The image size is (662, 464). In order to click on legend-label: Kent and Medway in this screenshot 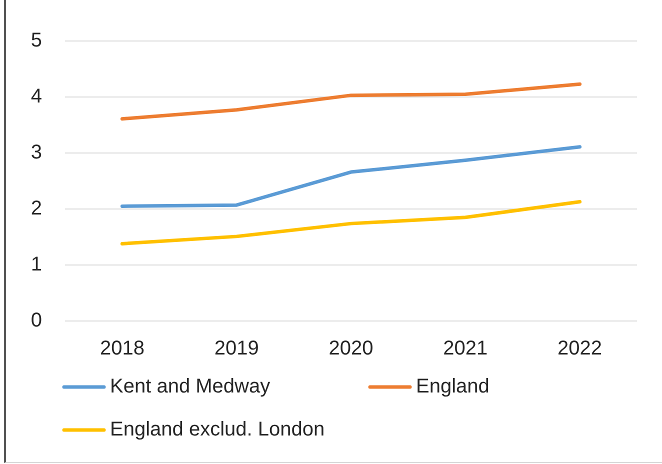, I will do `click(190, 387)`.